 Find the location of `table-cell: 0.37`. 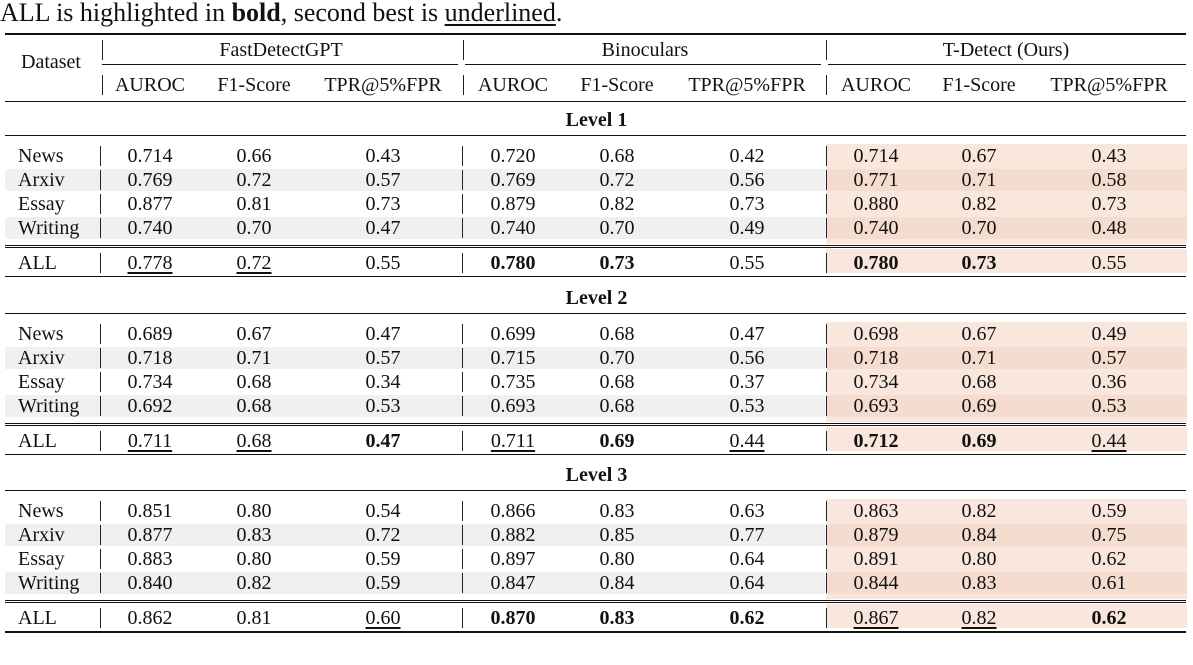

table-cell: 0.37 is located at coordinates (747, 382).